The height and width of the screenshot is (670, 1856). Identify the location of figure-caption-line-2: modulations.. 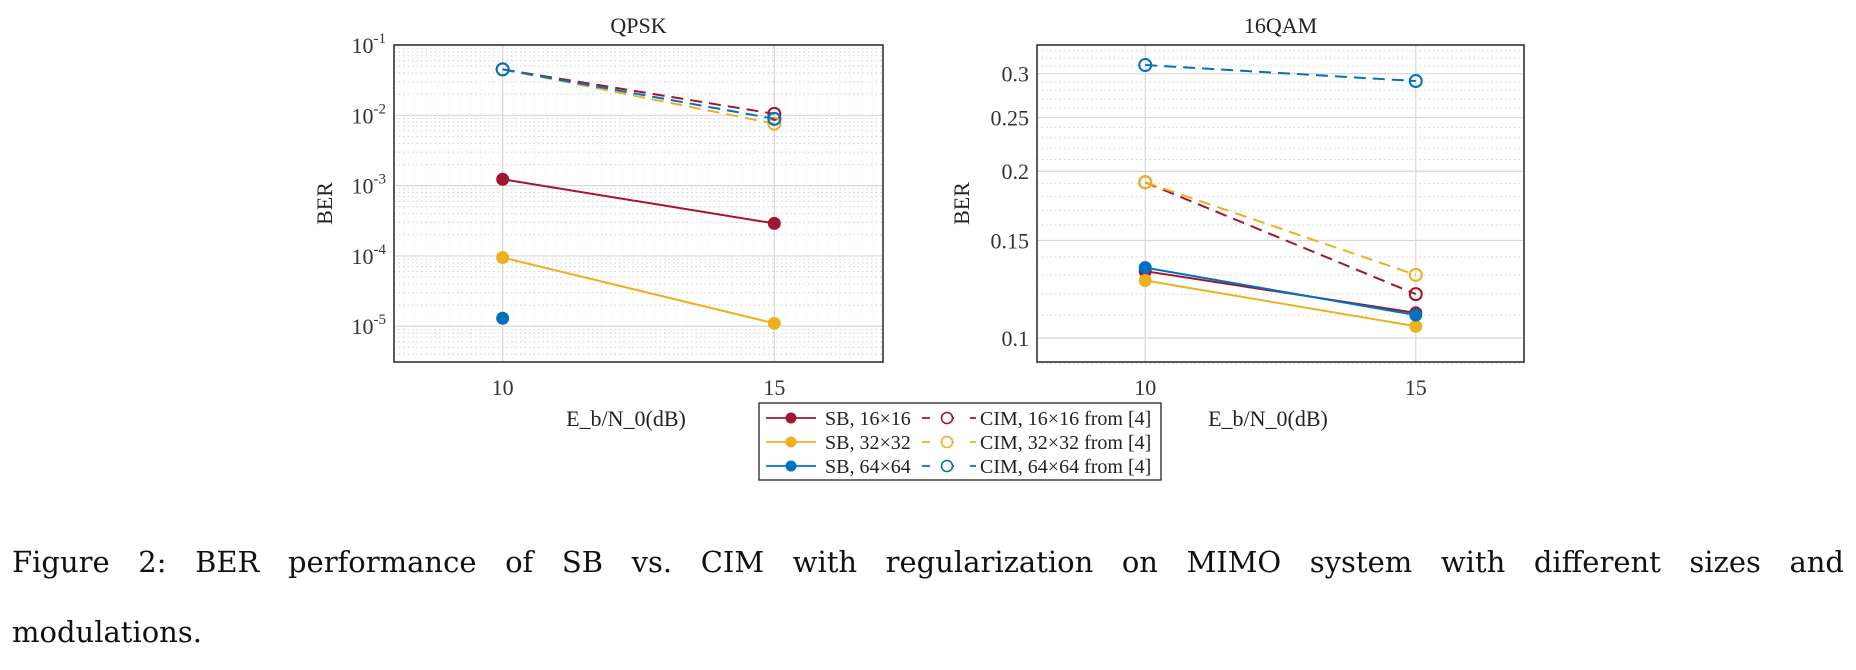
(107, 632).